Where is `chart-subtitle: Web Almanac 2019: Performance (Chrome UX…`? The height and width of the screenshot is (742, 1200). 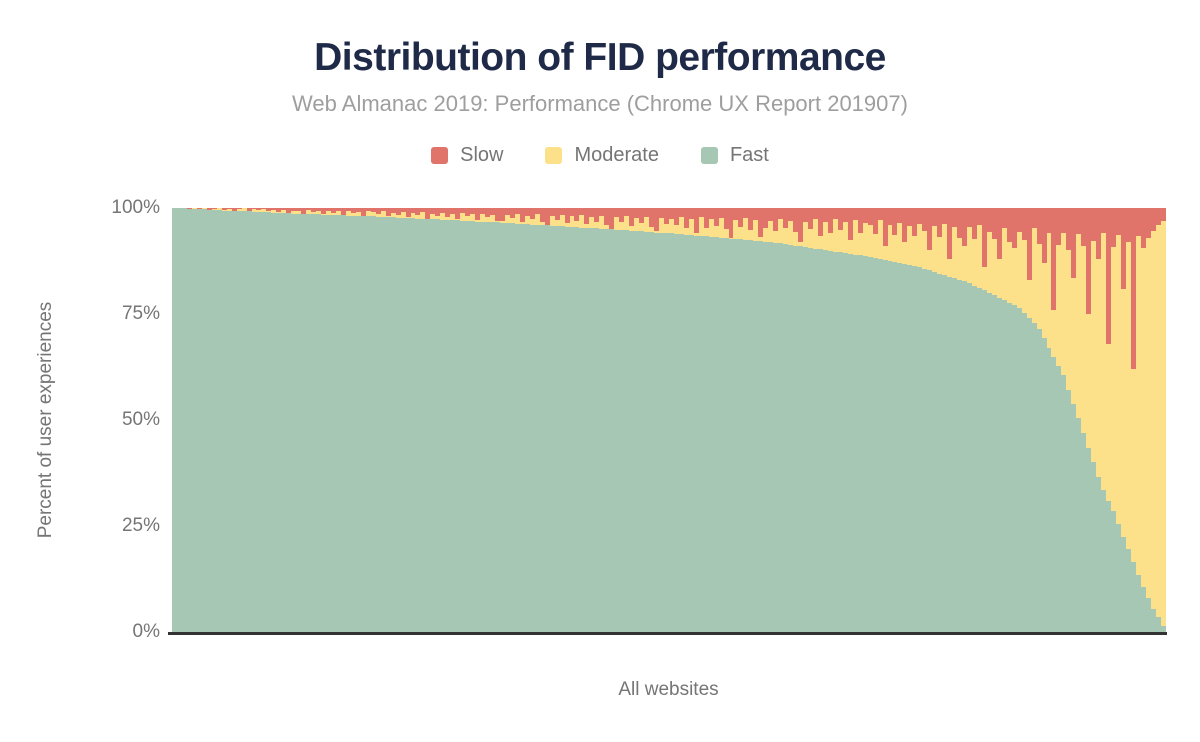
chart-subtitle: Web Almanac 2019: Performance (Chrome UX… is located at coordinates (600, 103).